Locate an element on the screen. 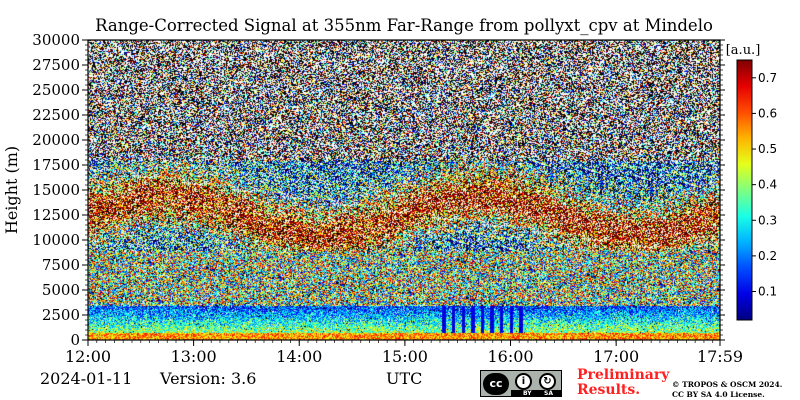 This screenshot has width=800, height=400. x-axis-unit: UTC is located at coordinates (404, 378).